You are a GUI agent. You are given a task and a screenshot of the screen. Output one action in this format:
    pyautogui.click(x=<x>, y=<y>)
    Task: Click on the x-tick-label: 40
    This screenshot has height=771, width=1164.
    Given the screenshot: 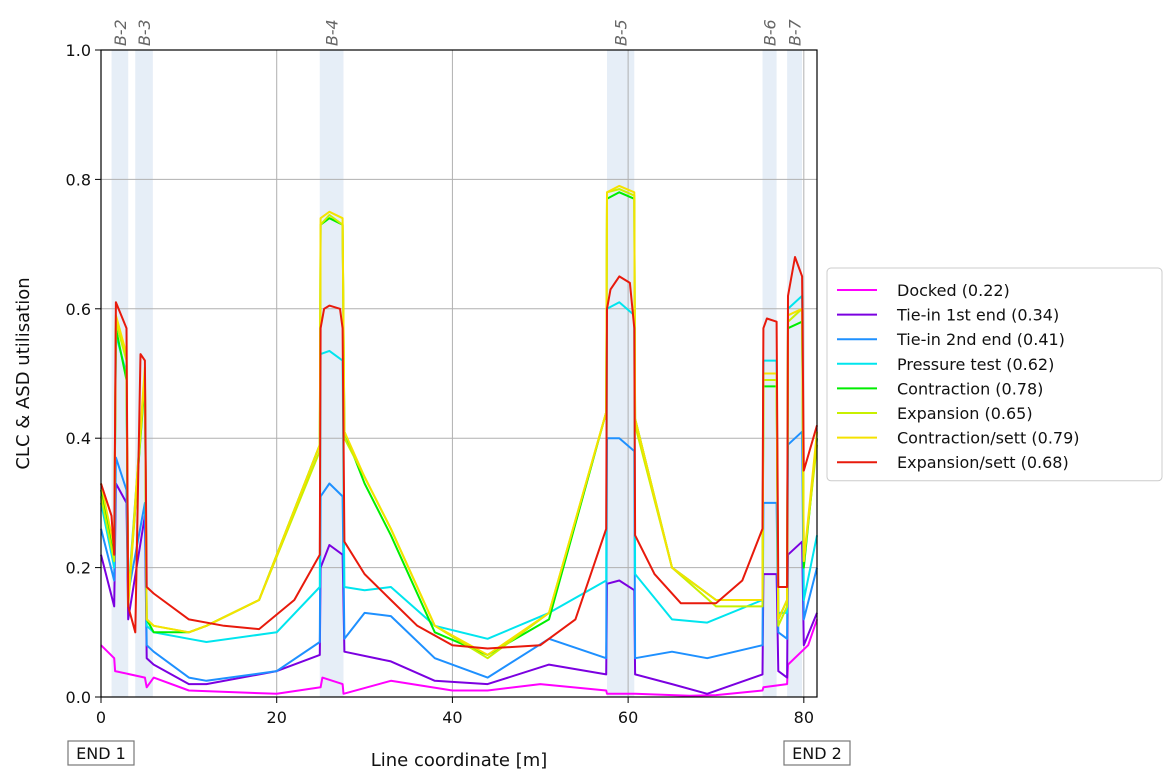 What is the action you would take?
    pyautogui.click(x=452, y=717)
    